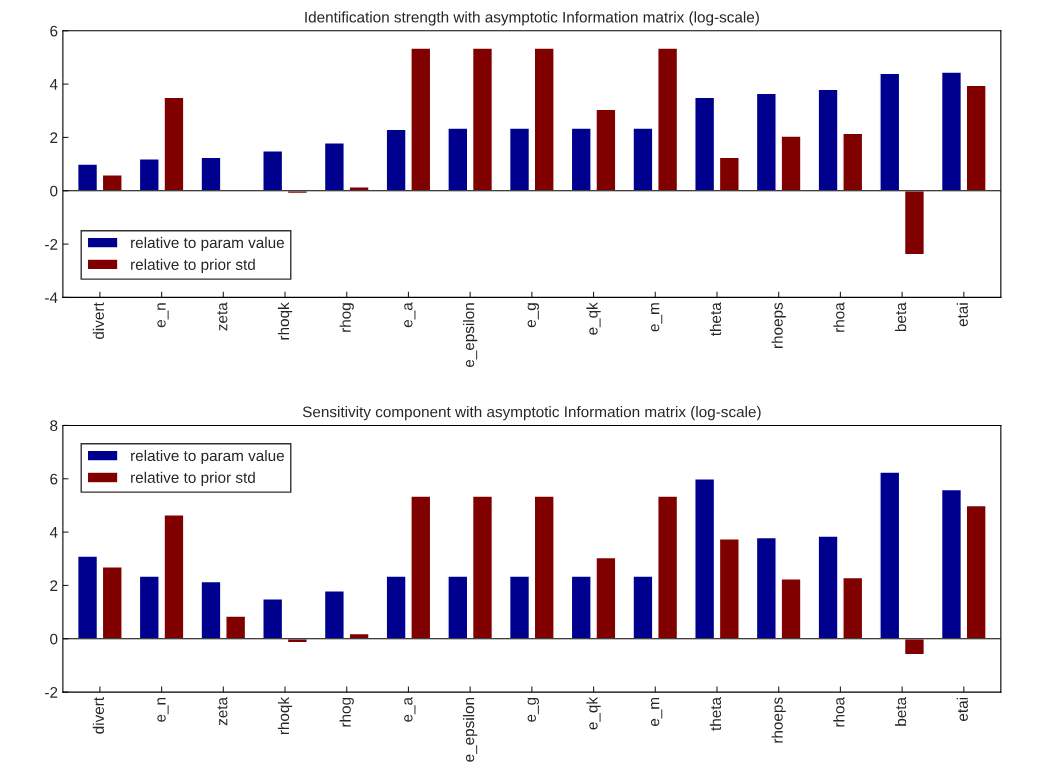 This screenshot has width=1048, height=769. I want to click on chart-title: Identification strength with asymptotic Information matrix (log-scale), so click(532, 18).